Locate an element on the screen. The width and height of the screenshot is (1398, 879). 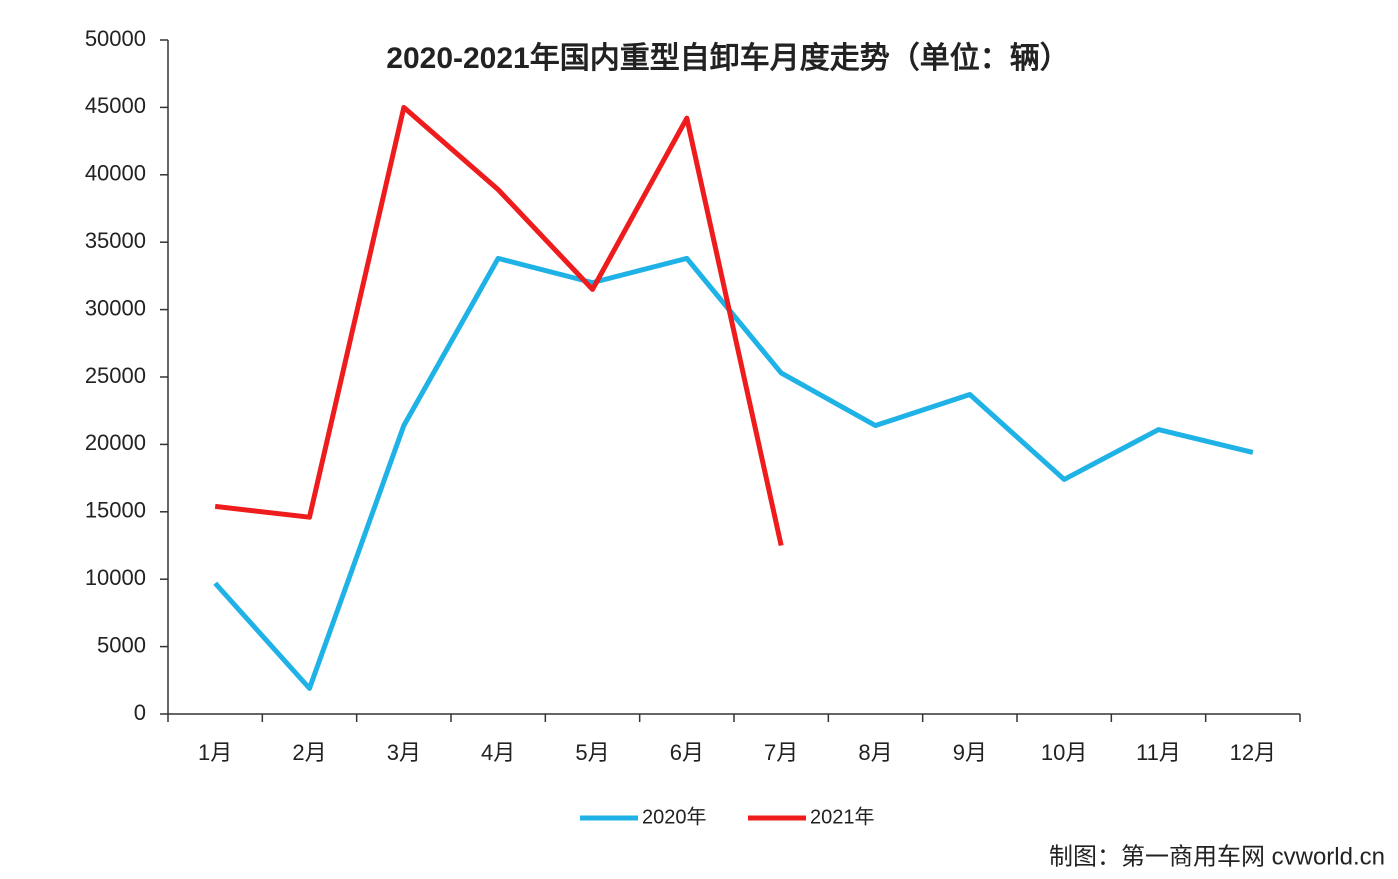
x-tick-label: 3月 is located at coordinates (404, 752).